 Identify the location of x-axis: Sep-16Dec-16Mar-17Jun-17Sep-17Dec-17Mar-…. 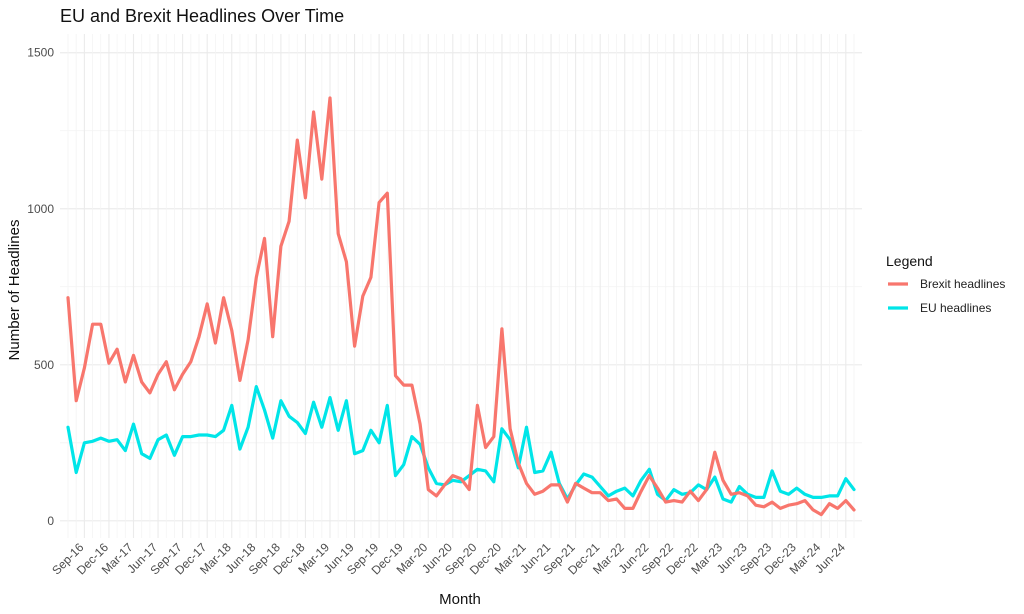
(448, 558).